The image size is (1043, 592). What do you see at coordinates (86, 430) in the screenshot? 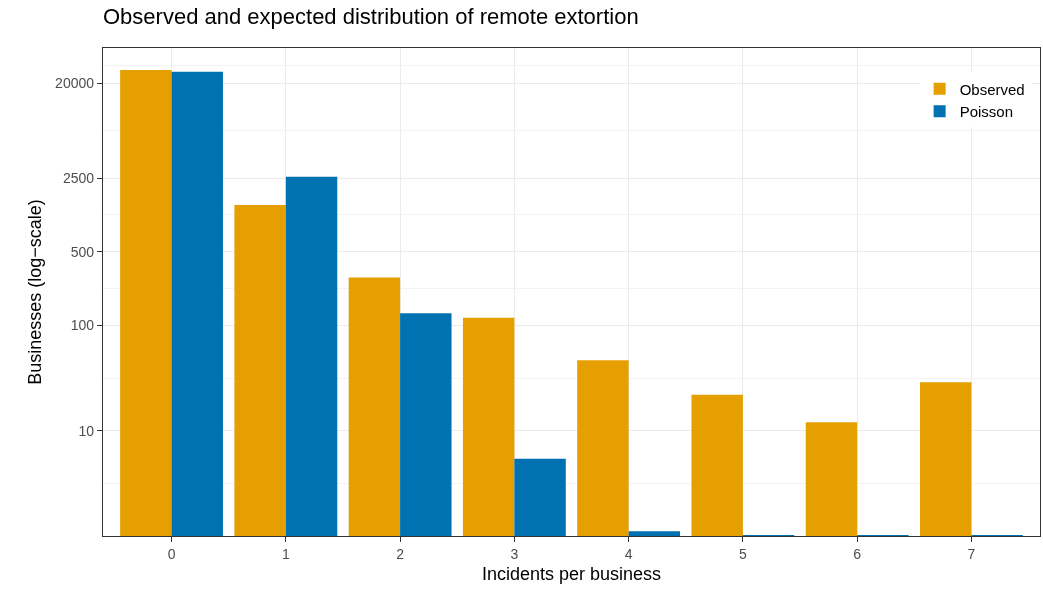
I see `y-tick-label: 10` at bounding box center [86, 430].